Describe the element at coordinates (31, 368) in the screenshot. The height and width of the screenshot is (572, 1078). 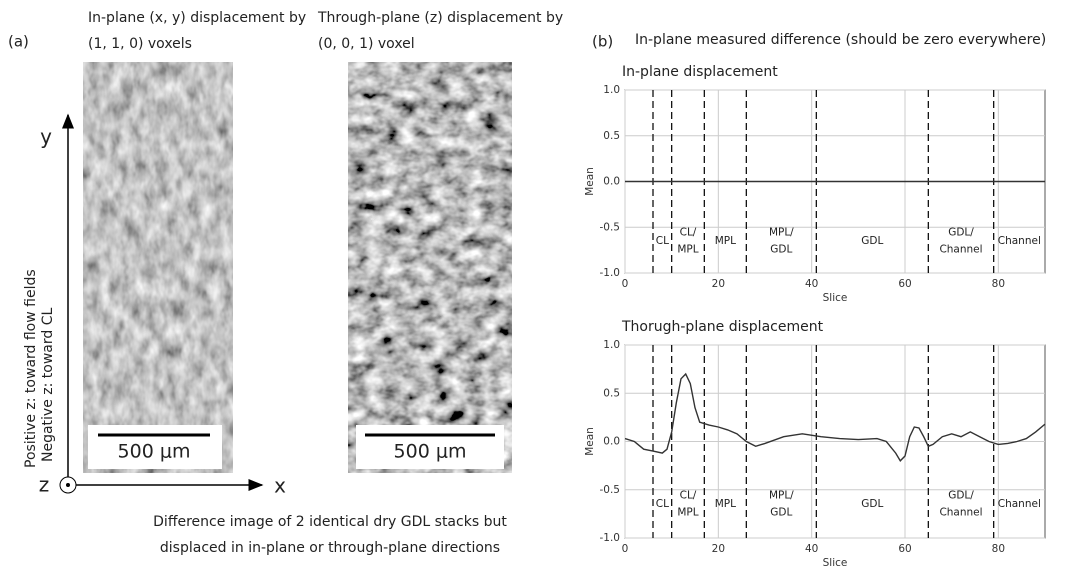
I see `z-note: Positive z: toward flow fields` at that location.